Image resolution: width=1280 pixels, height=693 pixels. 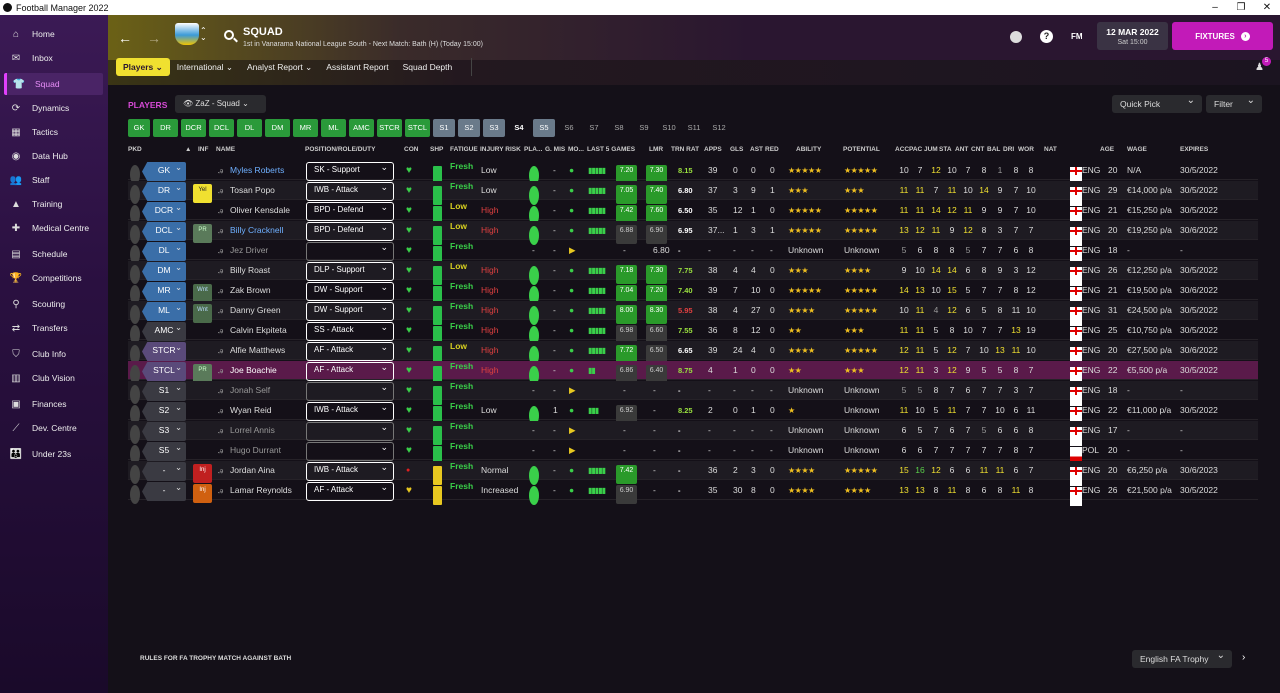 What do you see at coordinates (257, 230) in the screenshot?
I see `player-name: Billy Cracknell` at bounding box center [257, 230].